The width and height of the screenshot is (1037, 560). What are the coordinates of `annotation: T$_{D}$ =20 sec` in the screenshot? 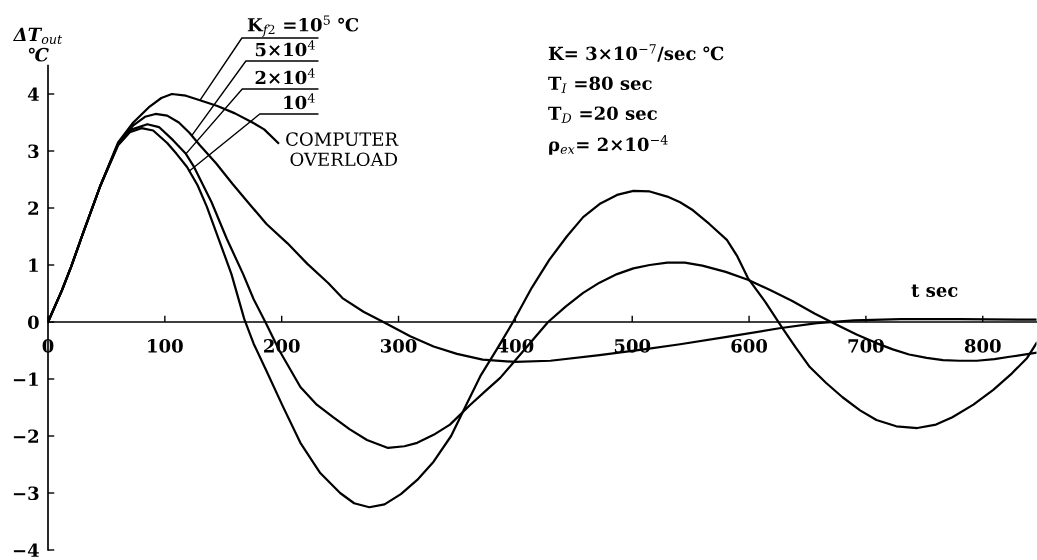 It's located at (602, 114).